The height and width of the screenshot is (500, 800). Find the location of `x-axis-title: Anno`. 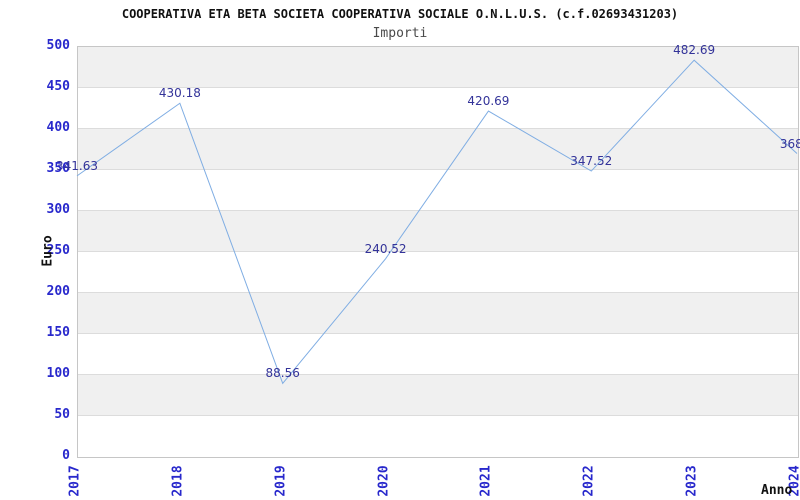

x-axis-title: Anno is located at coordinates (777, 490).